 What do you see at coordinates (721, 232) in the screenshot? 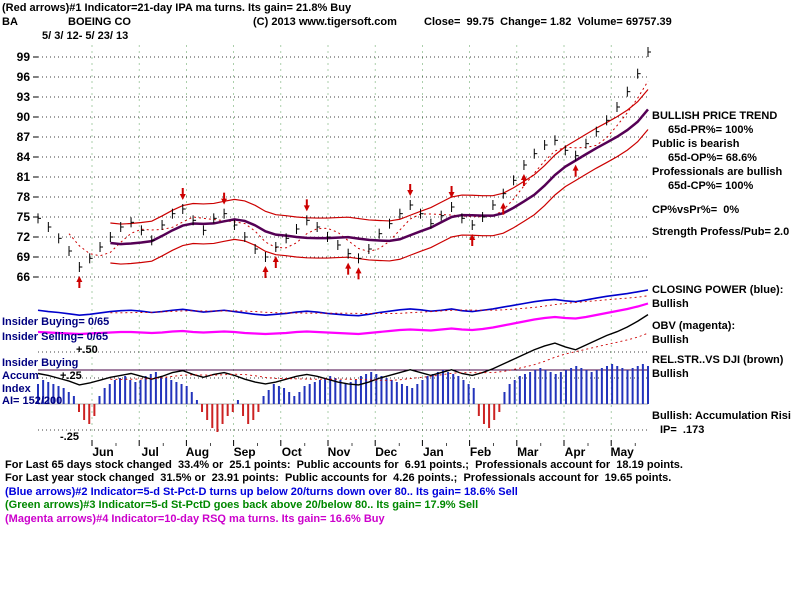
I see `strength-ratio: Strength Profess/Pub= 2.0` at bounding box center [721, 232].